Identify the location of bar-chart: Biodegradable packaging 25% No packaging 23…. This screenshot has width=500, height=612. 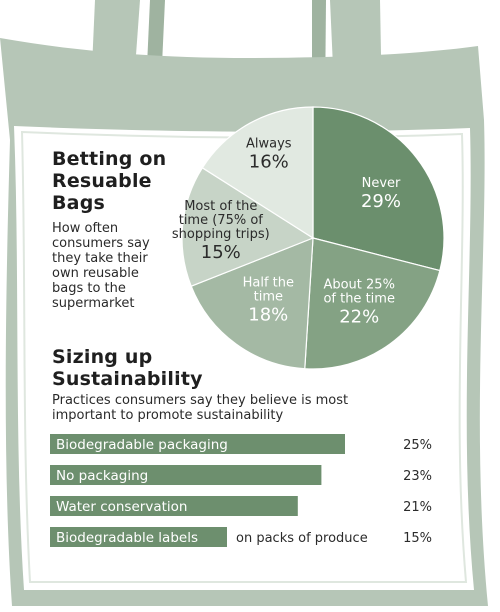
(241, 490).